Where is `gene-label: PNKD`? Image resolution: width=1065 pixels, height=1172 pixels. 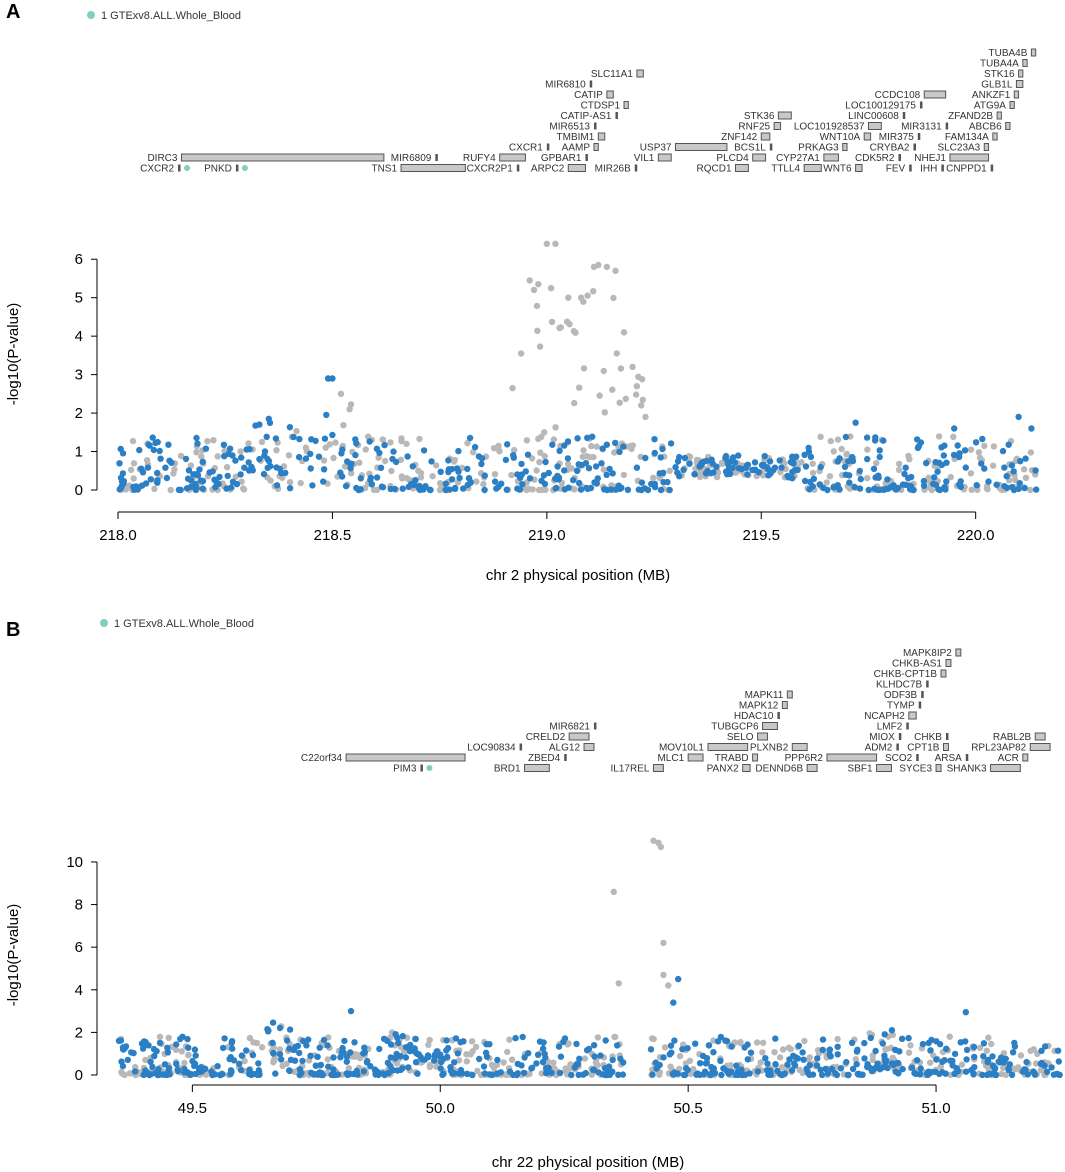
gene-label: PNKD is located at coordinates (218, 169).